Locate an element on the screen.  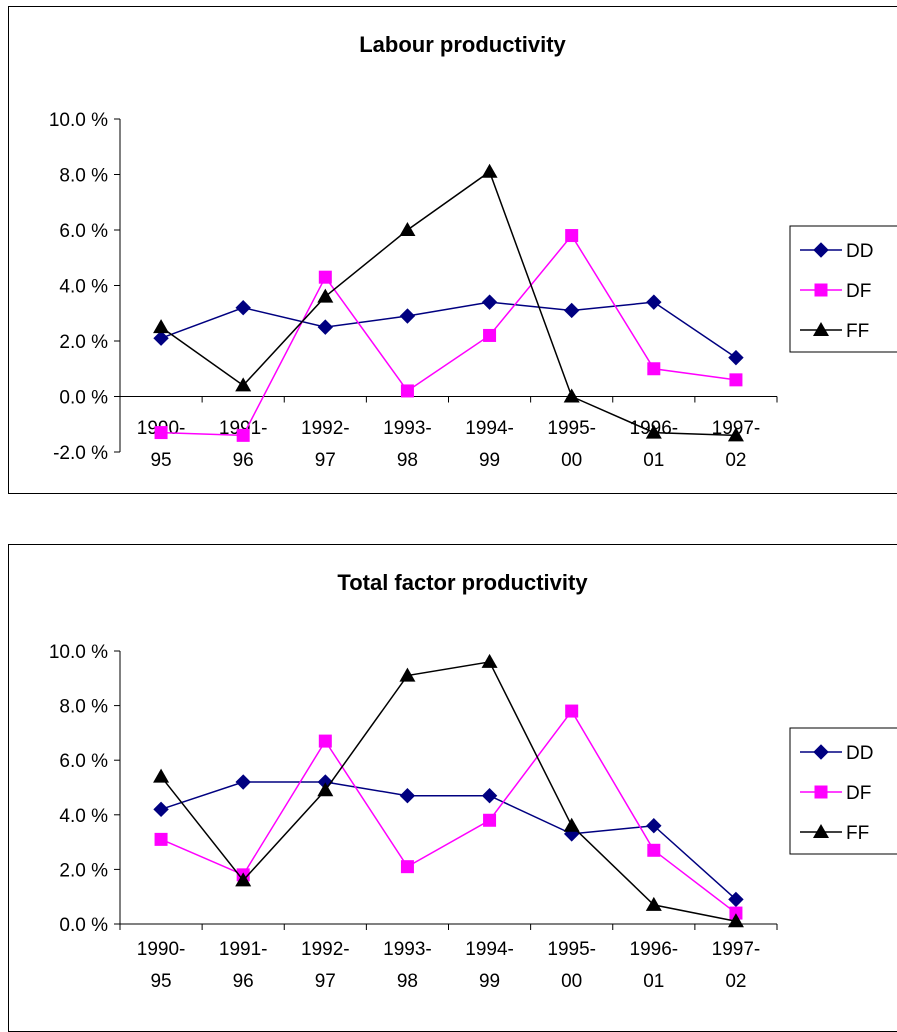
chart-title: Total factor productivity is located at coordinates (462, 582).